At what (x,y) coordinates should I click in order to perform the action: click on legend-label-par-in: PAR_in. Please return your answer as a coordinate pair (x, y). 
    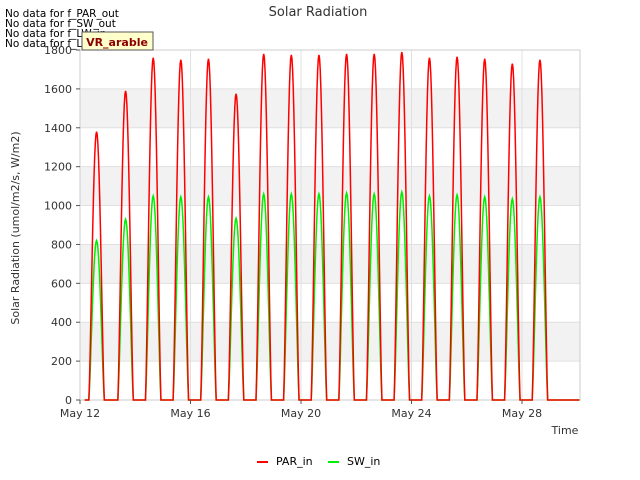
    Looking at the image, I should click on (294, 461).